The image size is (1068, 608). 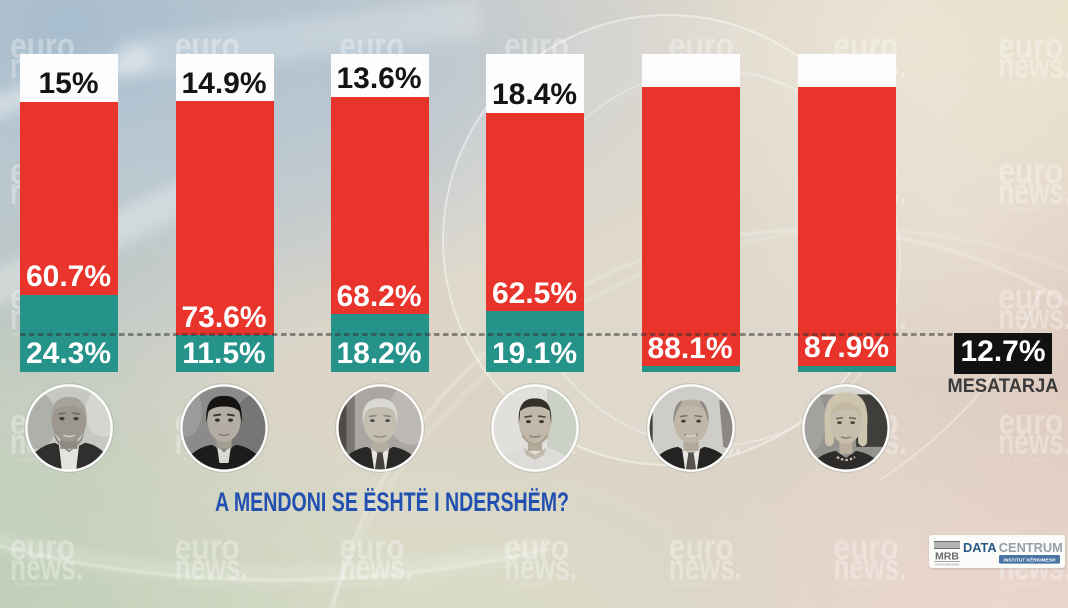 I want to click on svg-text: MRB, so click(x=947, y=557).